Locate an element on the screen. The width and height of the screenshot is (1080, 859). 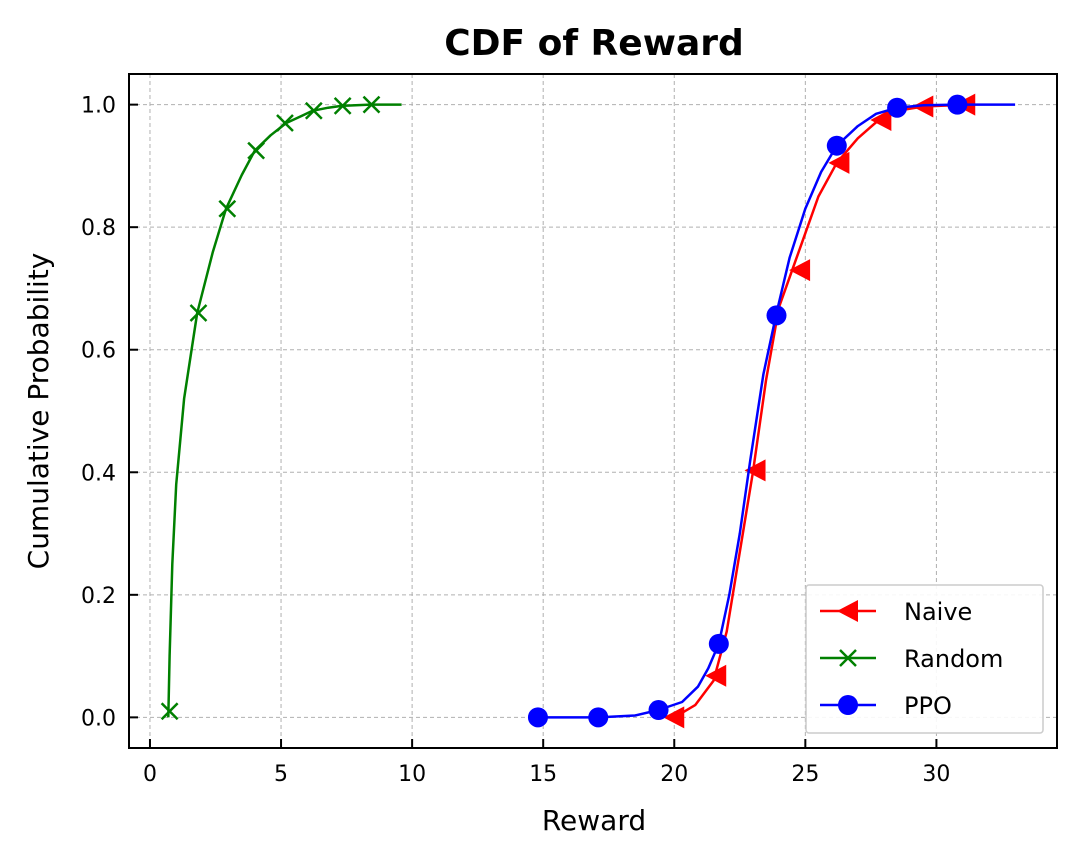
legend-marker-ppo is located at coordinates (848, 705).